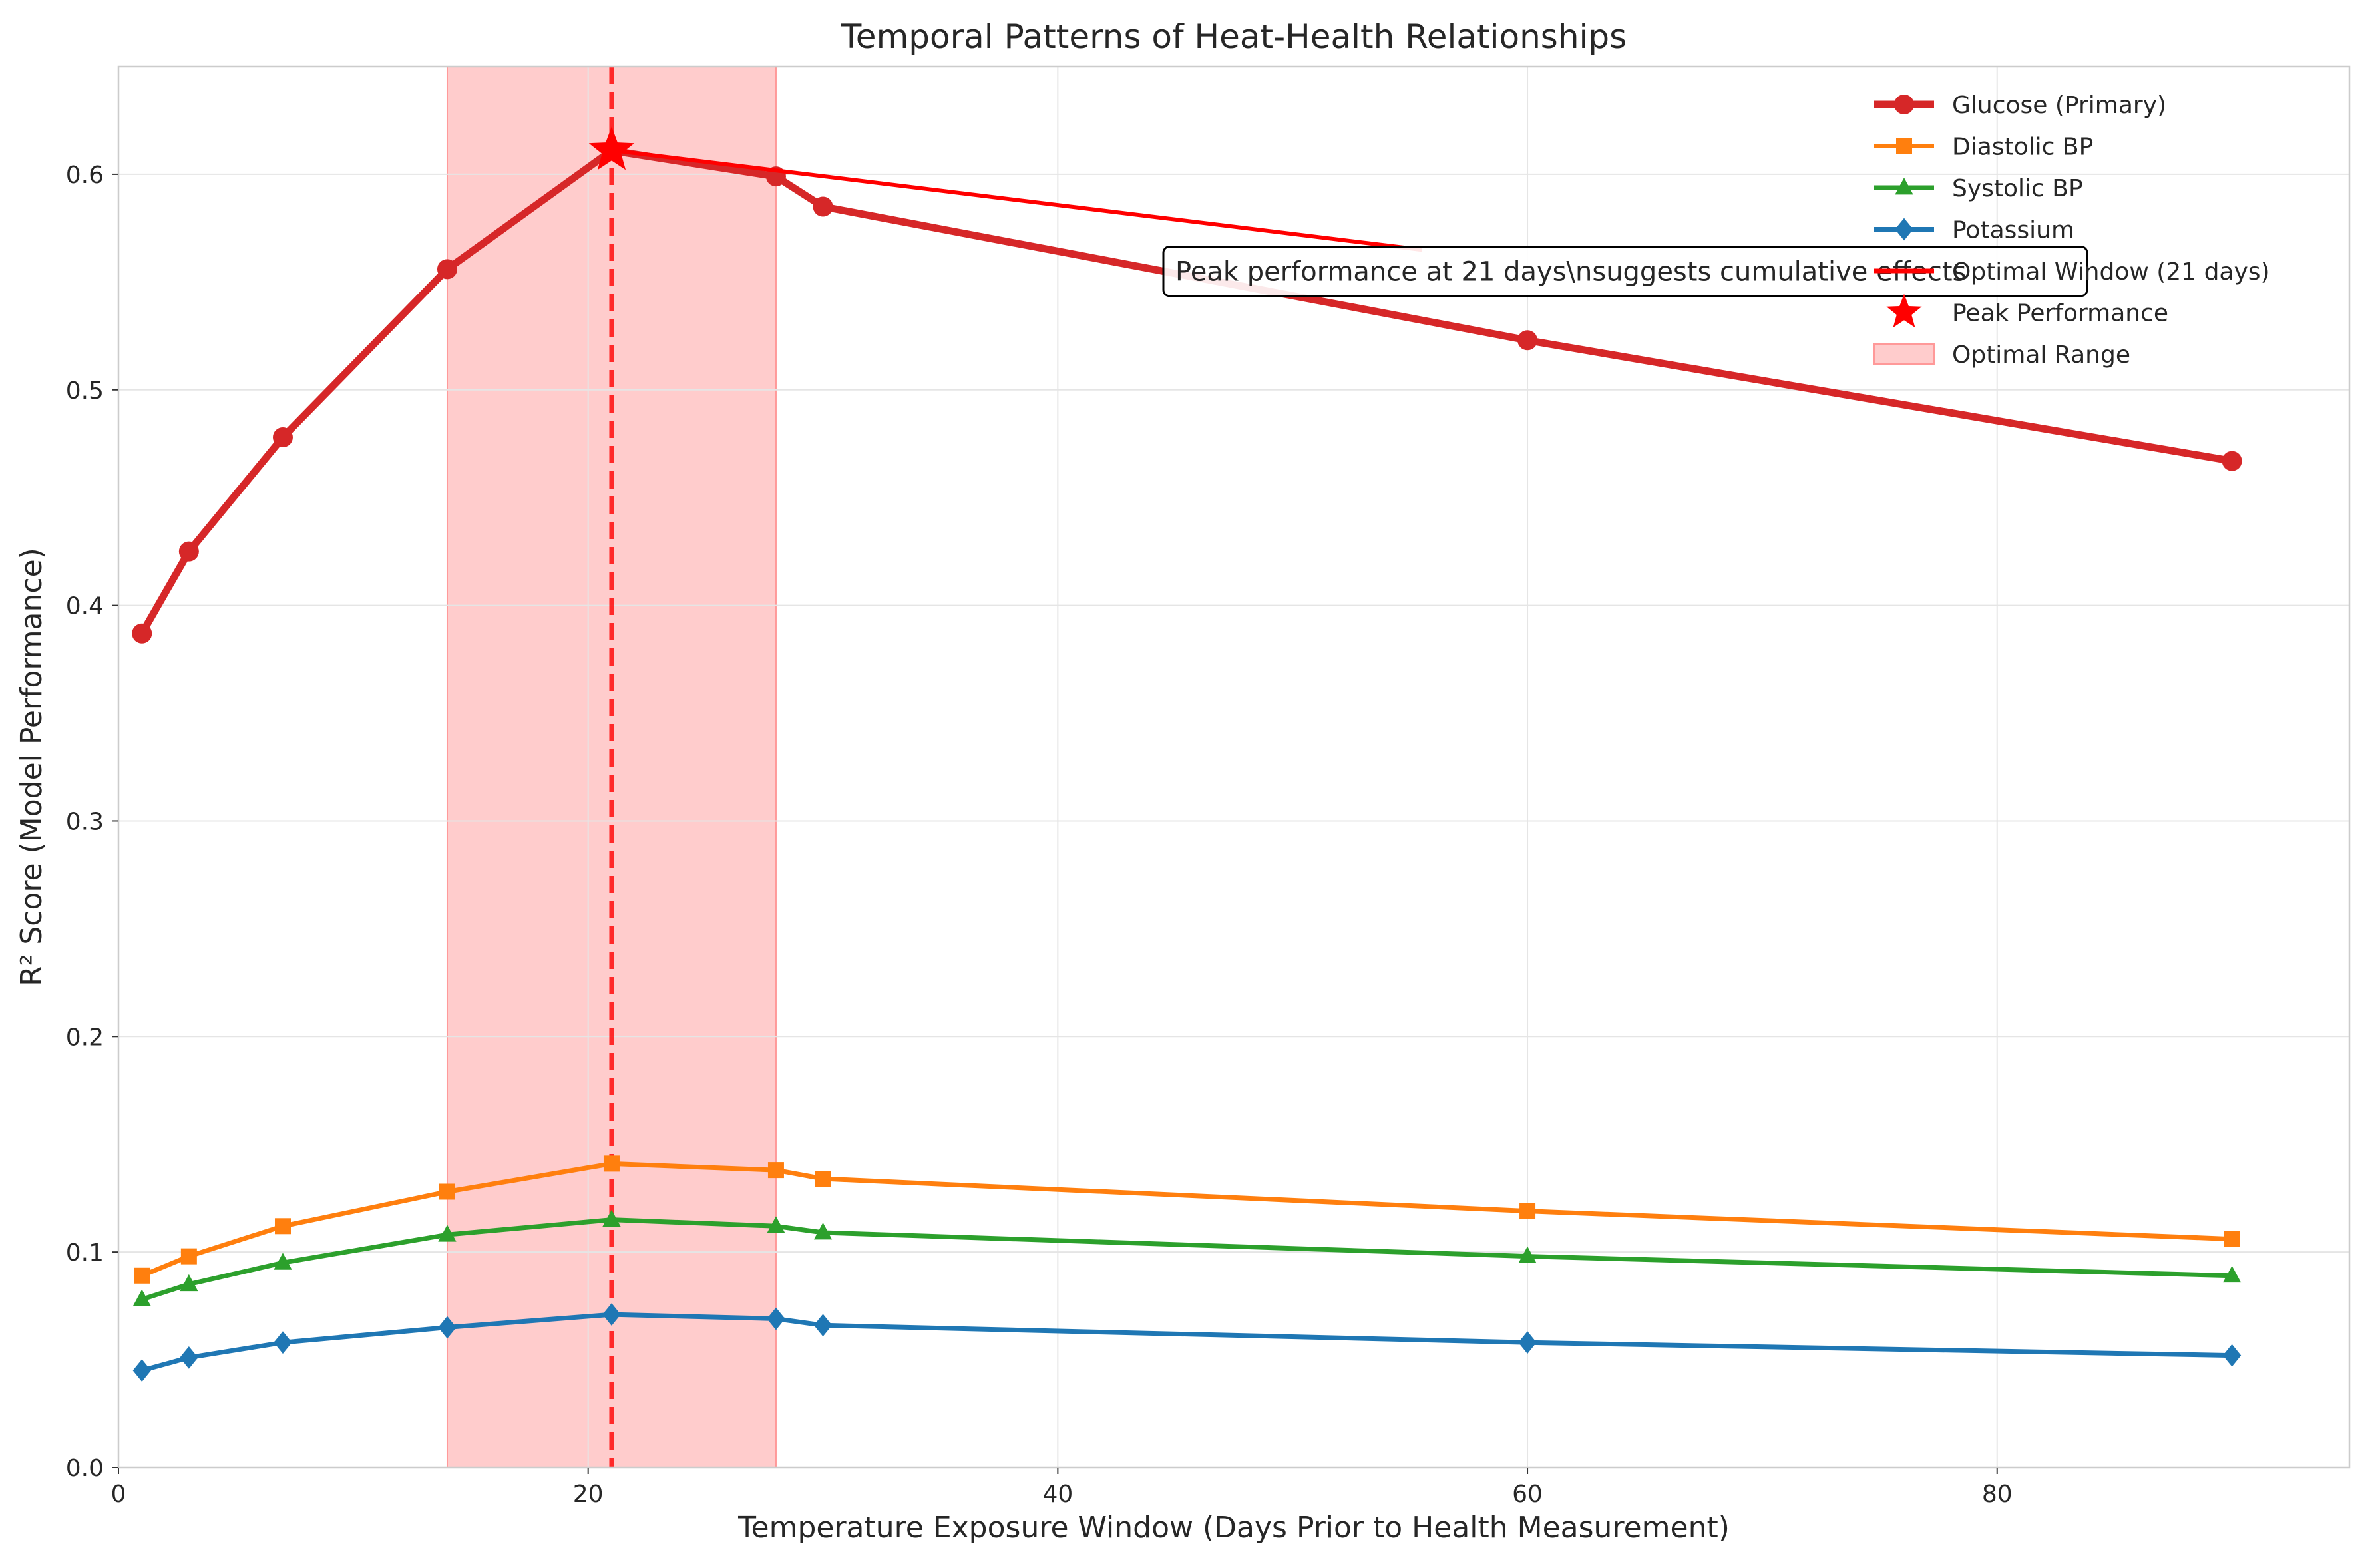  I want to click on legend-item: Systolic BP, so click(1978, 188).